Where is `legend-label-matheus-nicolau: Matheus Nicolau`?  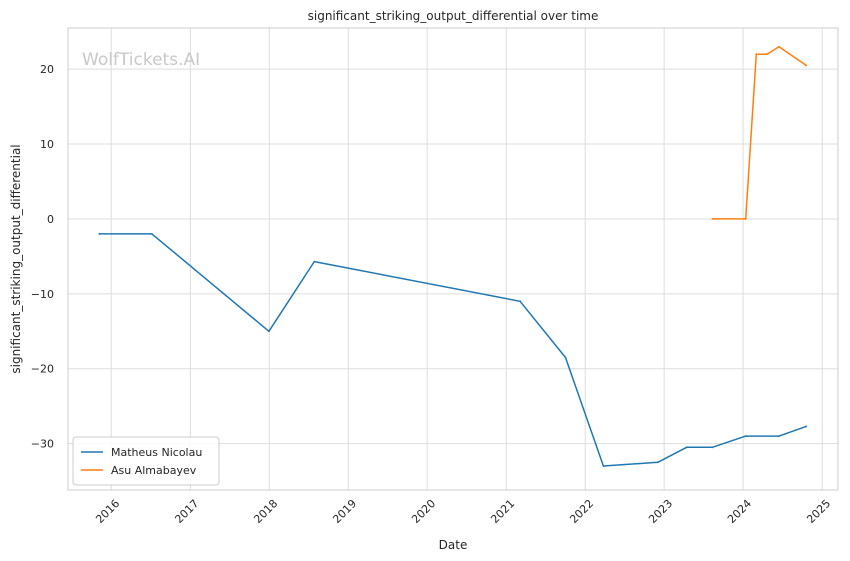 legend-label-matheus-nicolau: Matheus Nicolau is located at coordinates (156, 452).